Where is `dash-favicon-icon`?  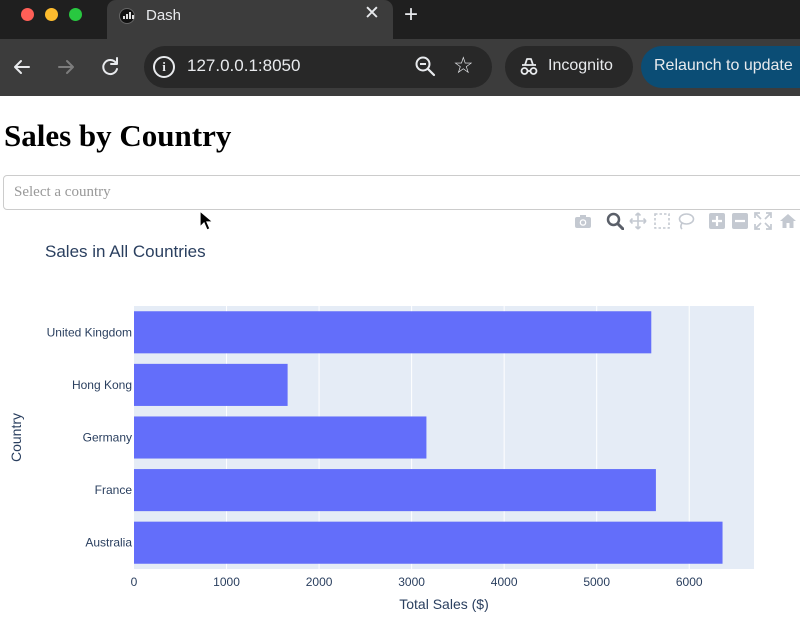 dash-favicon-icon is located at coordinates (127, 16).